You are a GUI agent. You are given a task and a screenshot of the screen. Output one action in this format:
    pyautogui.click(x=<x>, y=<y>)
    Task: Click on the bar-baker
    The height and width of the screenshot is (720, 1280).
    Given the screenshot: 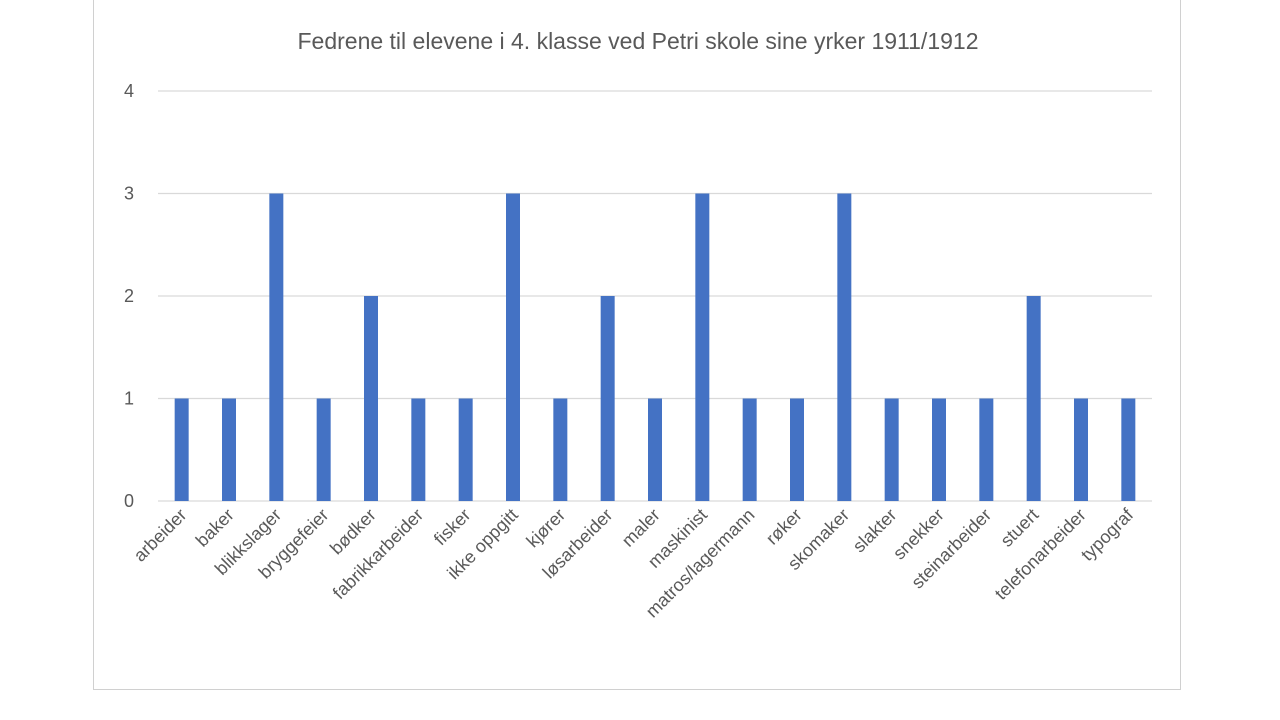 What is the action you would take?
    pyautogui.click(x=229, y=449)
    